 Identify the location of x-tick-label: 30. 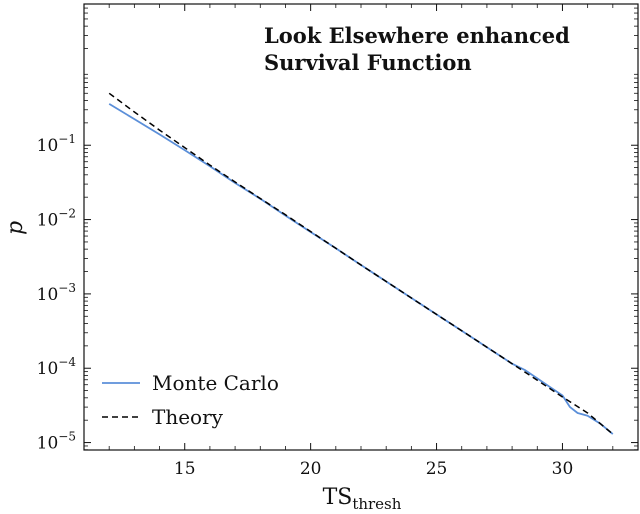
(563, 469).